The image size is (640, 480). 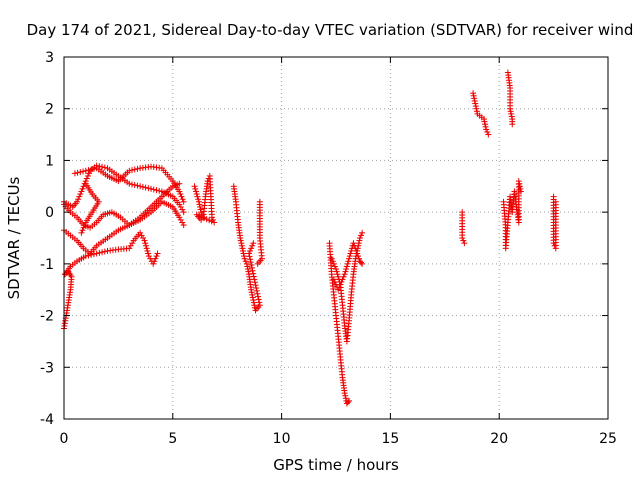 What do you see at coordinates (49, 110) in the screenshot?
I see `y-tick-label: 2` at bounding box center [49, 110].